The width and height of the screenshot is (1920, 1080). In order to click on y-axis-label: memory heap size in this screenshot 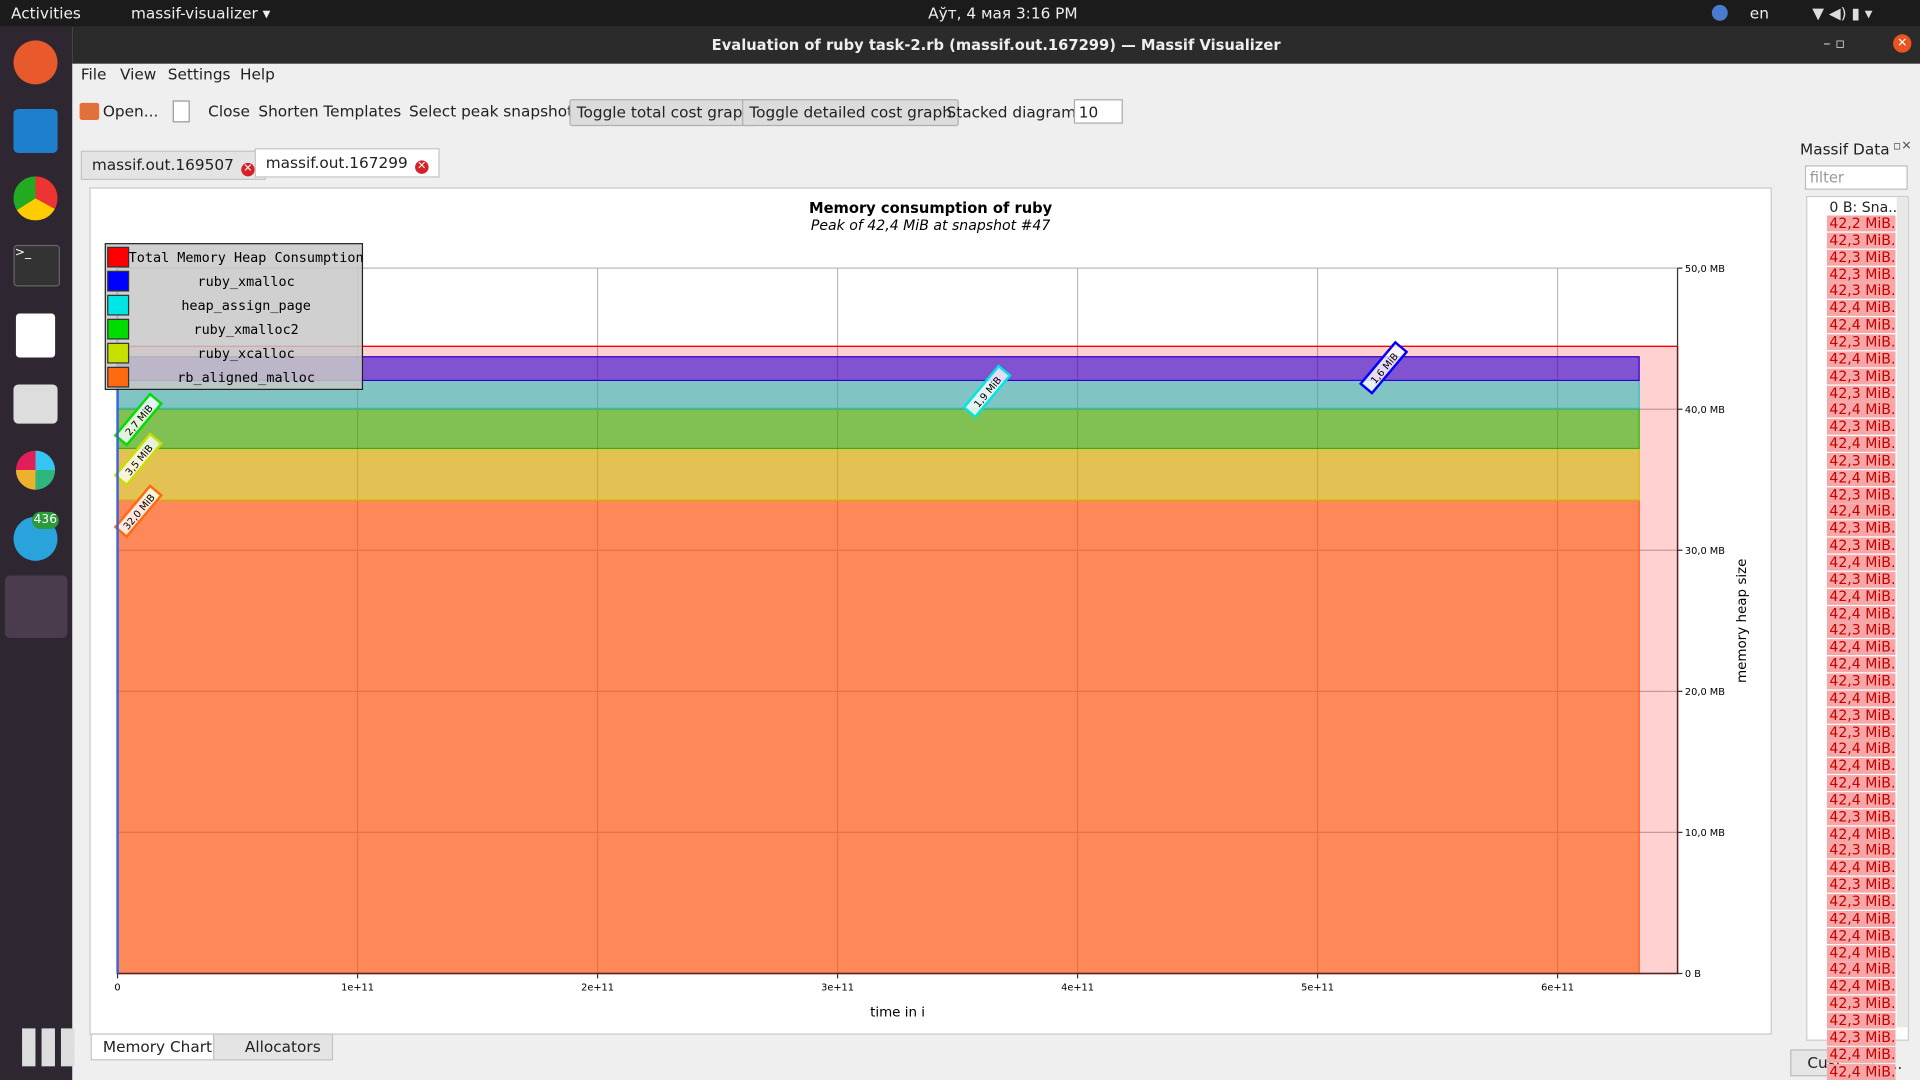, I will do `click(1742, 621)`.